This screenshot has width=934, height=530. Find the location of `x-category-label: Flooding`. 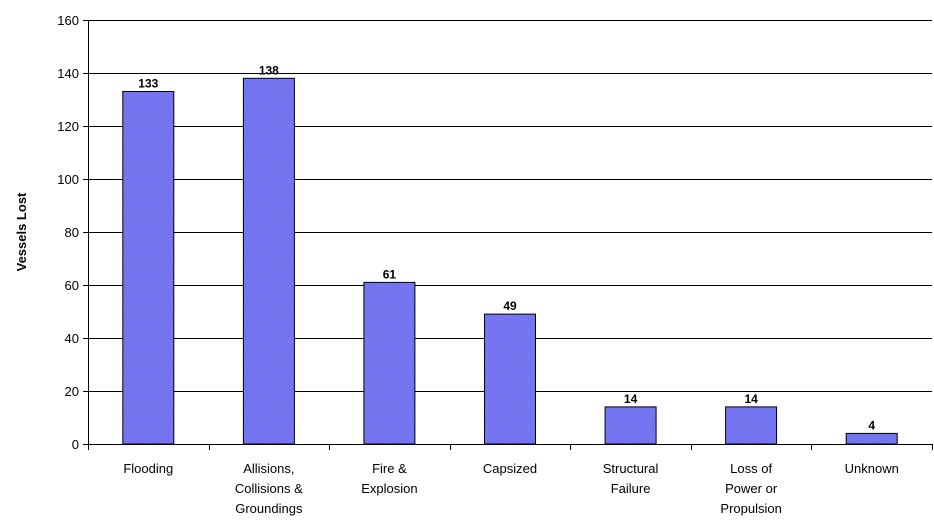

x-category-label: Flooding is located at coordinates (148, 468).